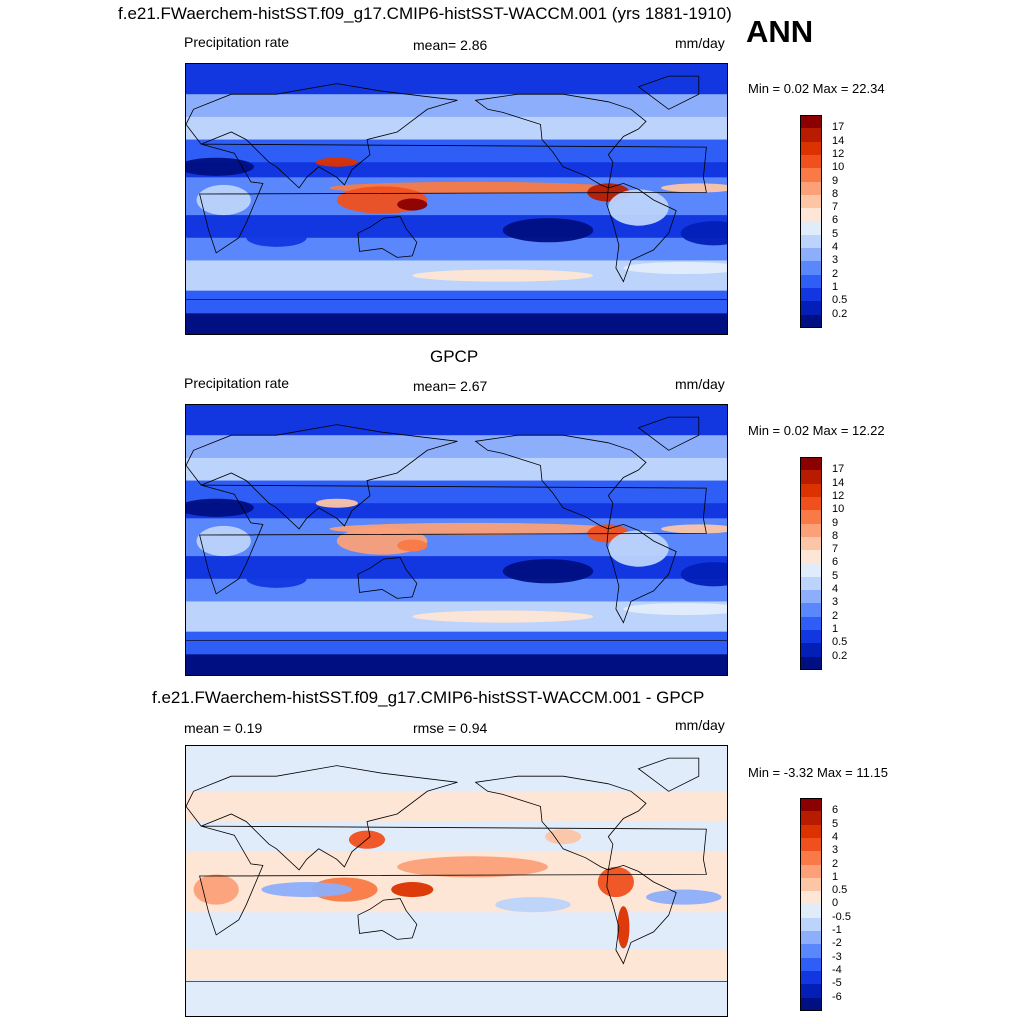 Image resolution: width=1024 pixels, height=1024 pixels. I want to click on colorbar-tick-label: 7, so click(835, 549).